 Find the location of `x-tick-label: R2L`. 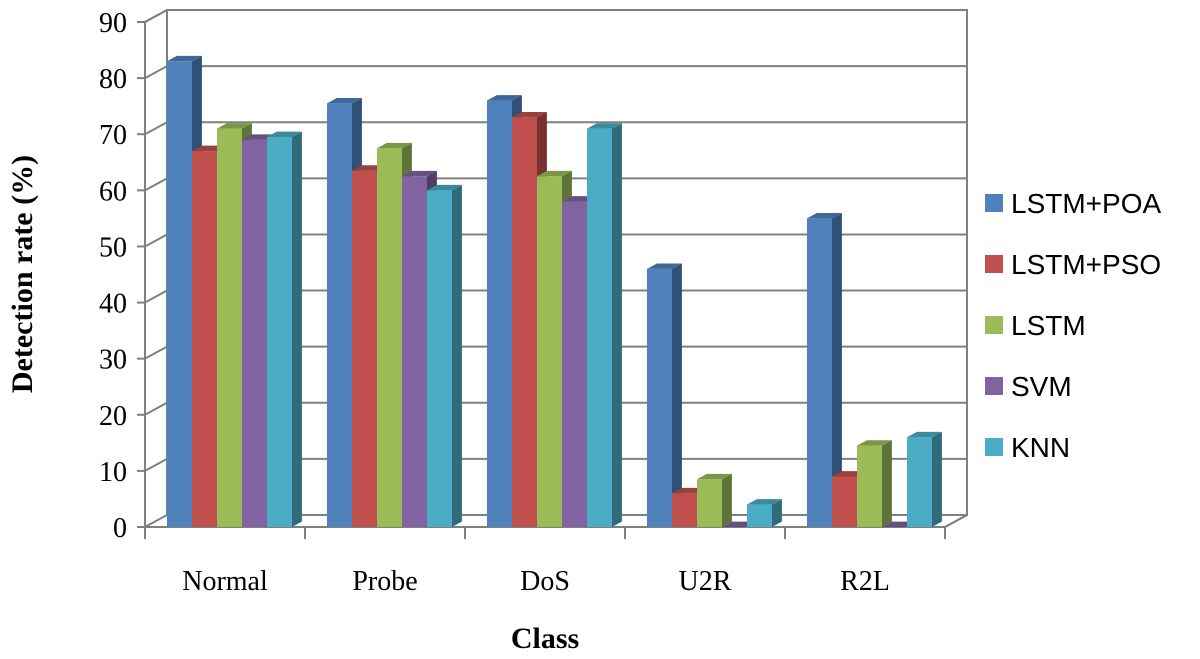

x-tick-label: R2L is located at coordinates (865, 581).